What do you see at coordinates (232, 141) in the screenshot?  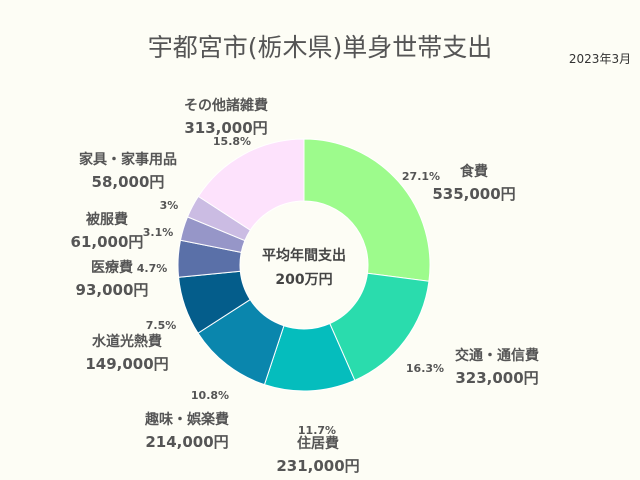 I see `slice-percent-label-8: 15.8%` at bounding box center [232, 141].